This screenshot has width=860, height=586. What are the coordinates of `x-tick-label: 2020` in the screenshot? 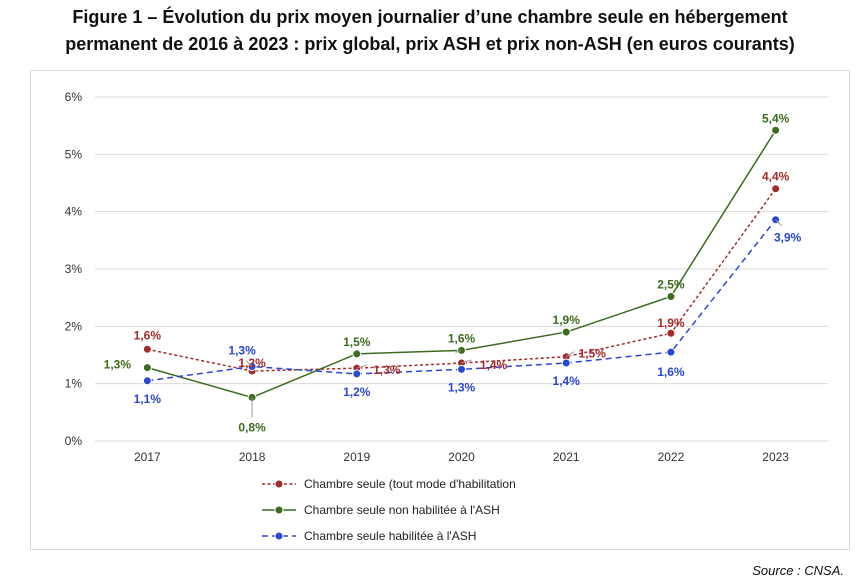 It's located at (461, 457).